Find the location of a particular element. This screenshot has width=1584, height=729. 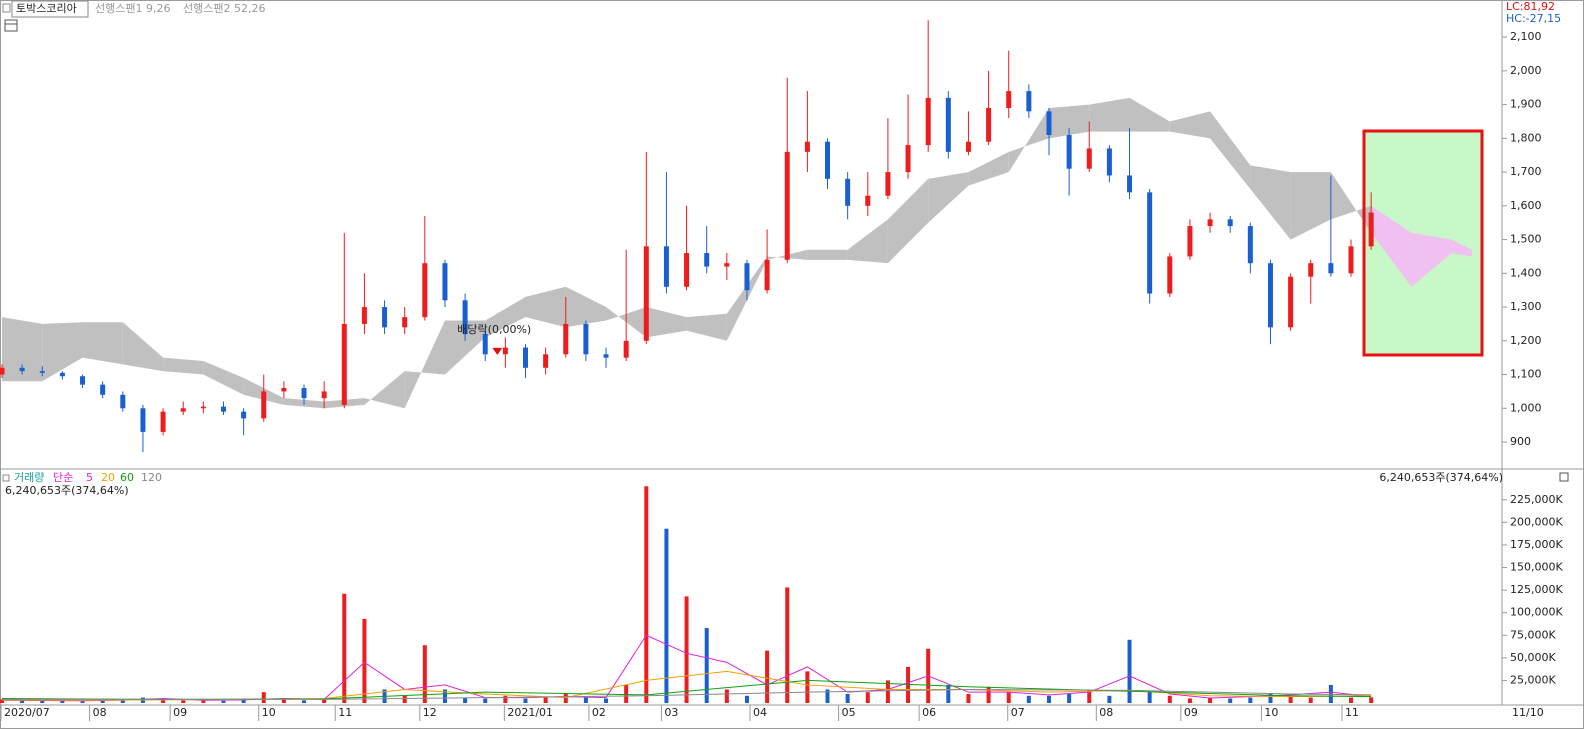

x-tick-label: 11 is located at coordinates (1352, 712).